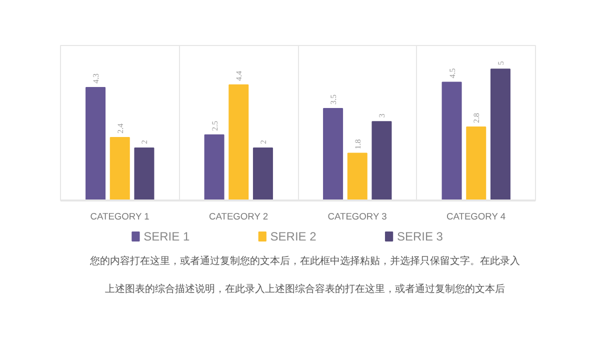 The height and width of the screenshot is (338, 600). Describe the element at coordinates (357, 217) in the screenshot. I see `x-tick-label: CATEGORY 3` at that location.